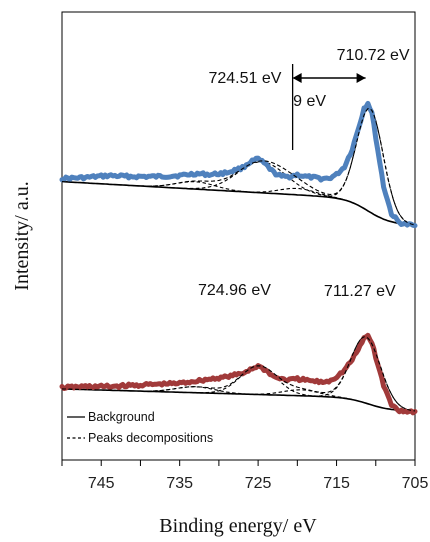  I want to click on legend-label-peaks: Peaks decompositions, so click(150, 438).